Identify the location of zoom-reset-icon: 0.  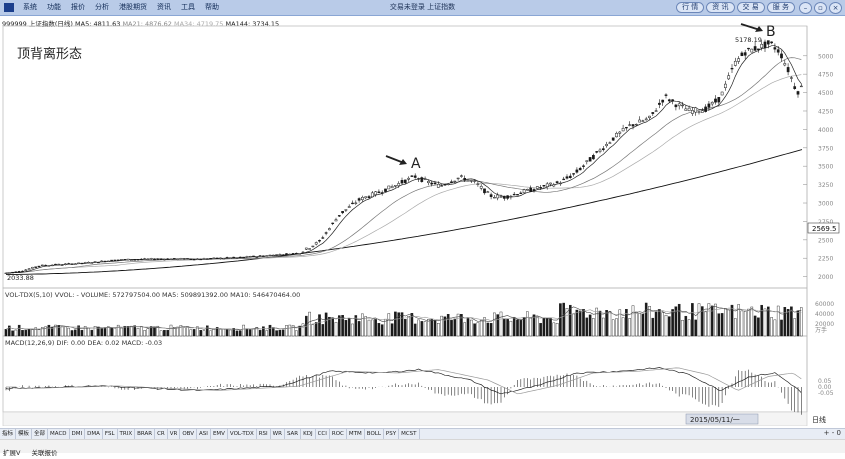
(838, 433).